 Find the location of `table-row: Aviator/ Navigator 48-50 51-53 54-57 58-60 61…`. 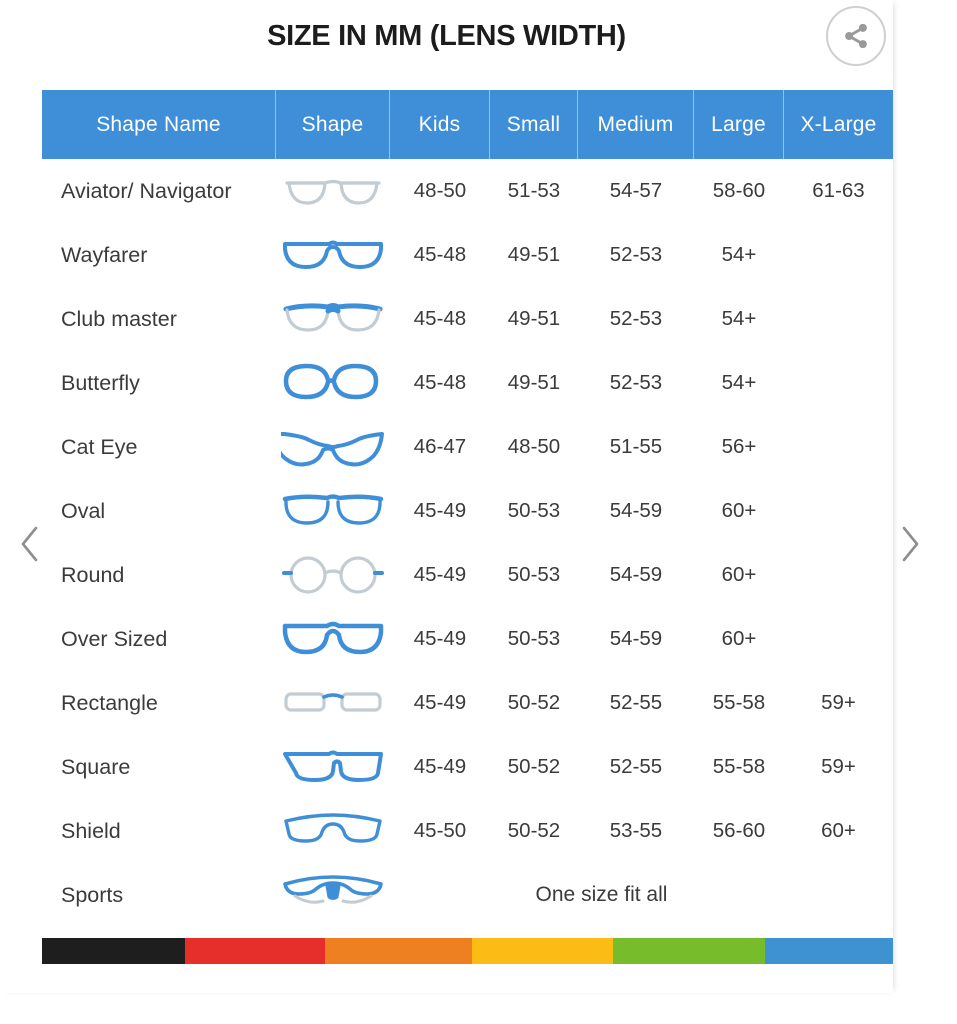

table-row: Aviator/ Navigator 48-50 51-53 54-57 58-60 61… is located at coordinates (467, 191).